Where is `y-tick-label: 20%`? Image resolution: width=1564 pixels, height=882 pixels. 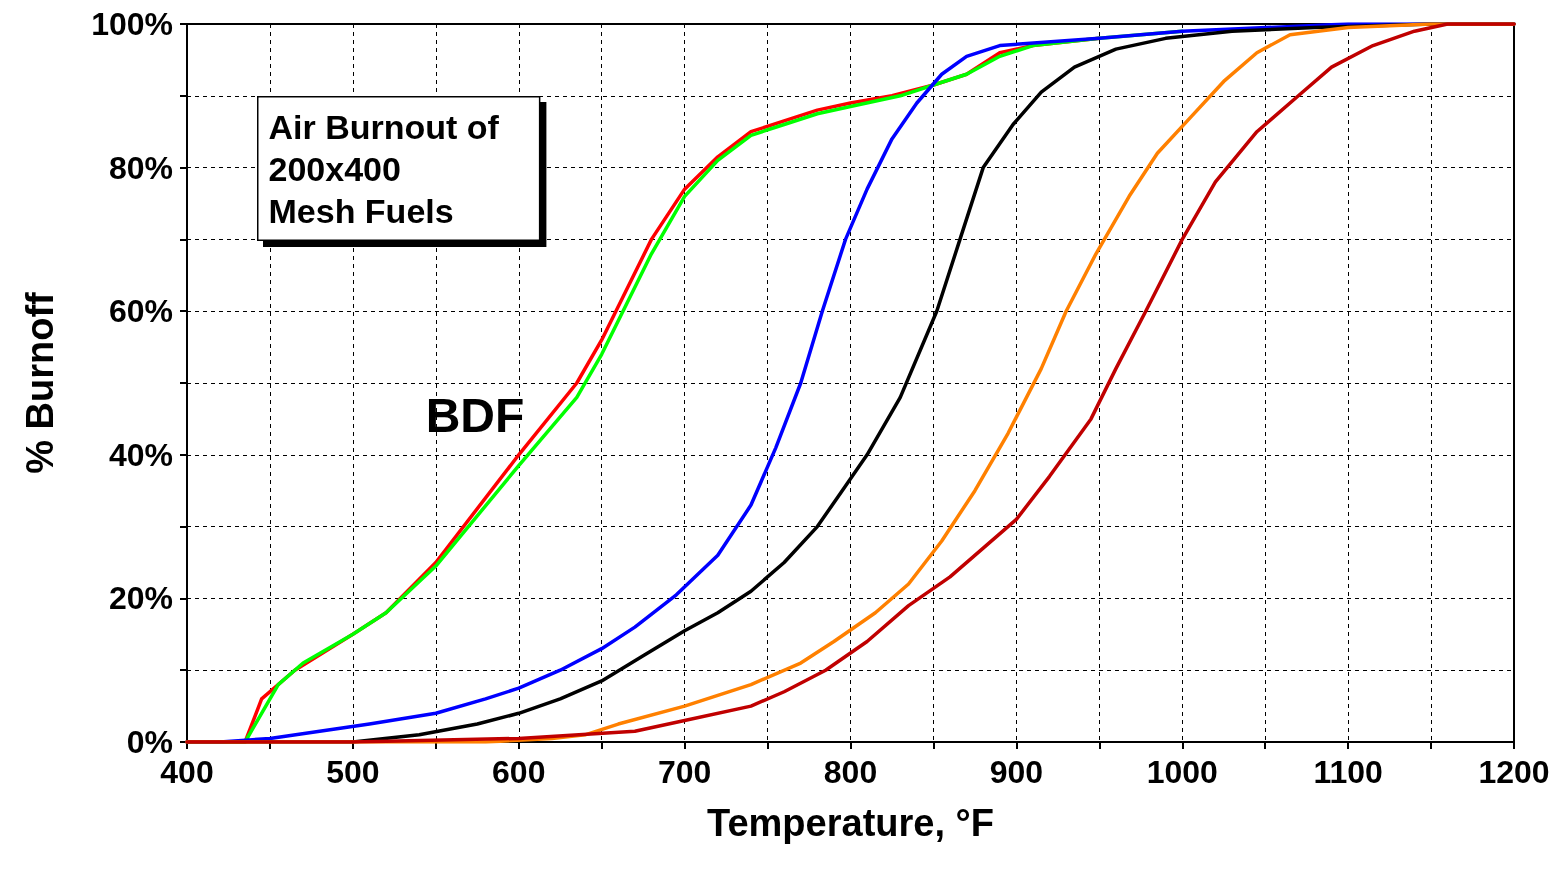 y-tick-label: 20% is located at coordinates (140, 598).